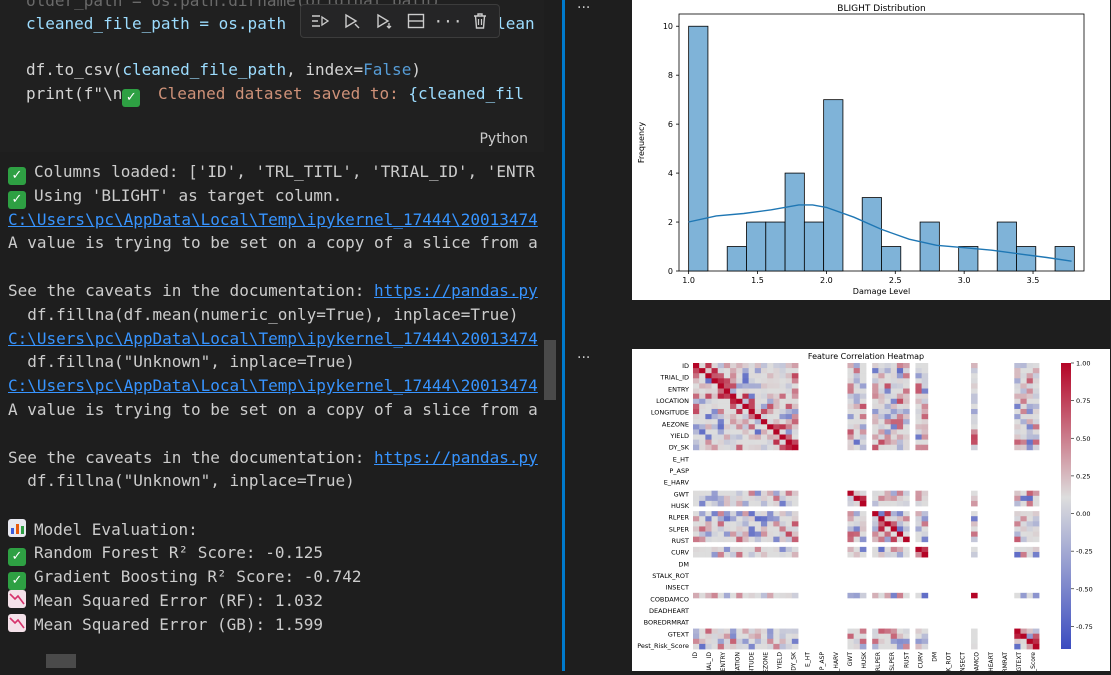 Image resolution: width=1111 pixels, height=675 pixels. Describe the element at coordinates (503, 139) in the screenshot. I see `cell-language-label: Python` at that location.